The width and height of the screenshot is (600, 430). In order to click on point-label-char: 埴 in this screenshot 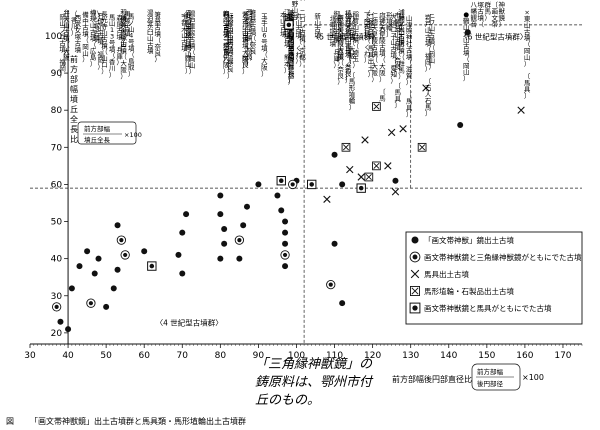, I will do `click(389, 21)`.